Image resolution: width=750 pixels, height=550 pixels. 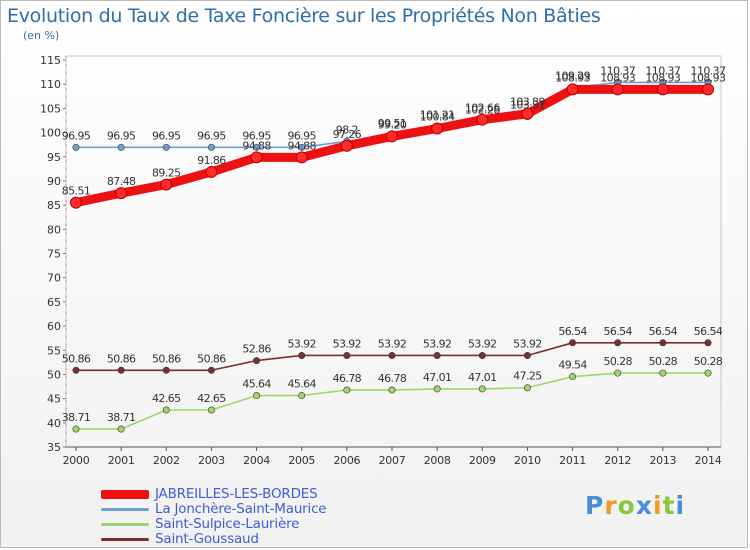 What do you see at coordinates (617, 460) in the screenshot?
I see `x-tick-label: 2012` at bounding box center [617, 460].